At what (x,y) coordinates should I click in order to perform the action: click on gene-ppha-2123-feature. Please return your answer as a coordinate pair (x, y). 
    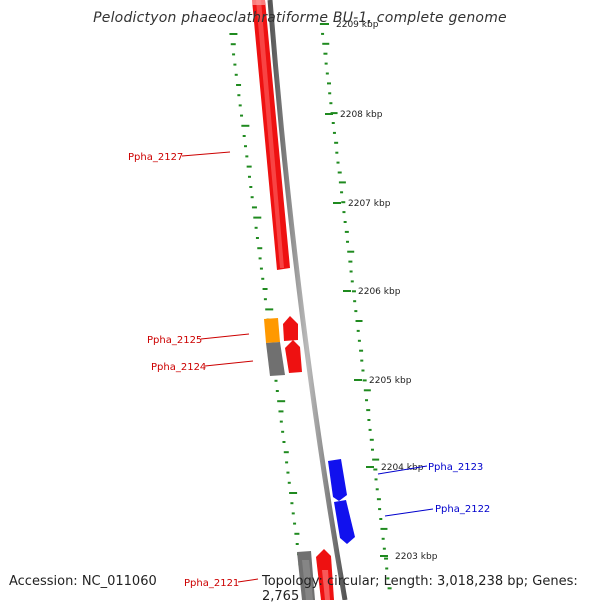
    Looking at the image, I should click on (337, 480).